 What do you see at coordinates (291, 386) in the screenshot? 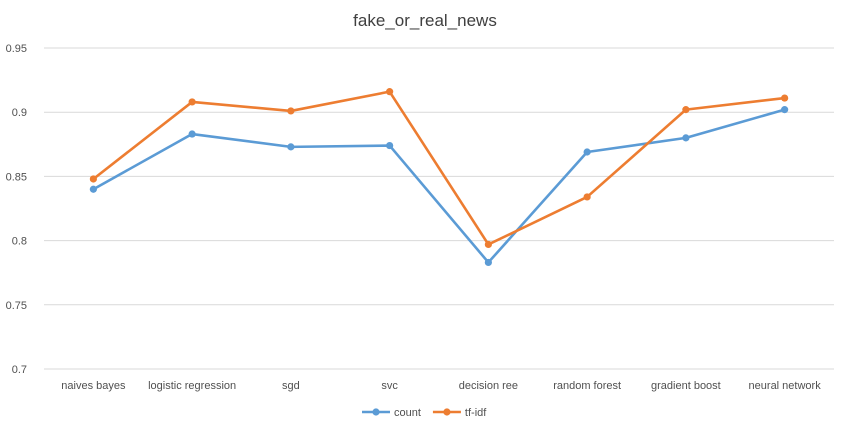
I see `x-tick-label: sgd` at bounding box center [291, 386].